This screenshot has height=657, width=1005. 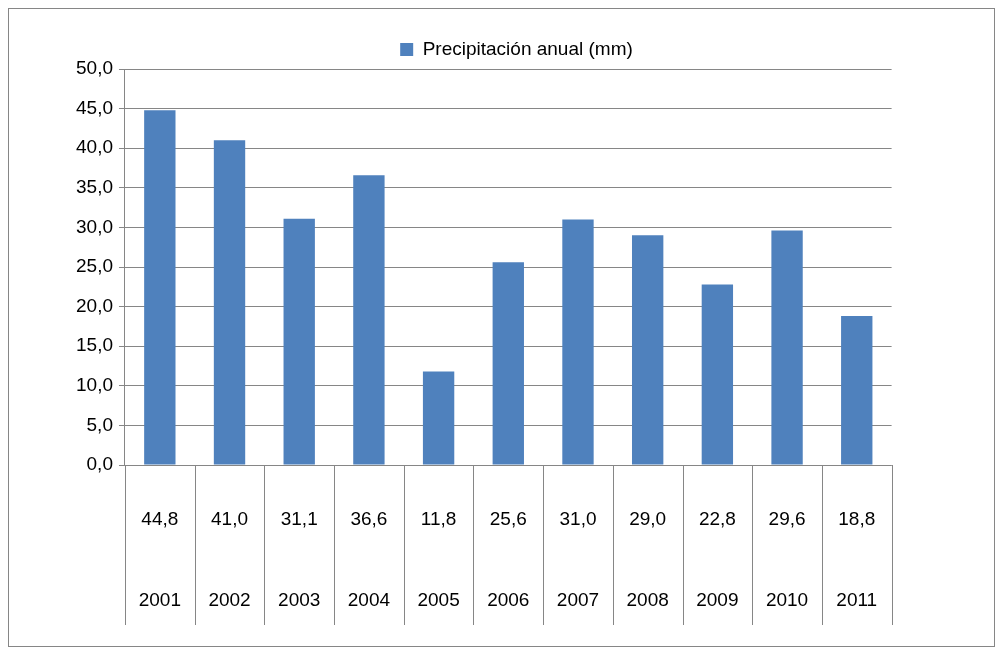 What do you see at coordinates (647, 599) in the screenshot?
I see `x-tick-label: 2008` at bounding box center [647, 599].